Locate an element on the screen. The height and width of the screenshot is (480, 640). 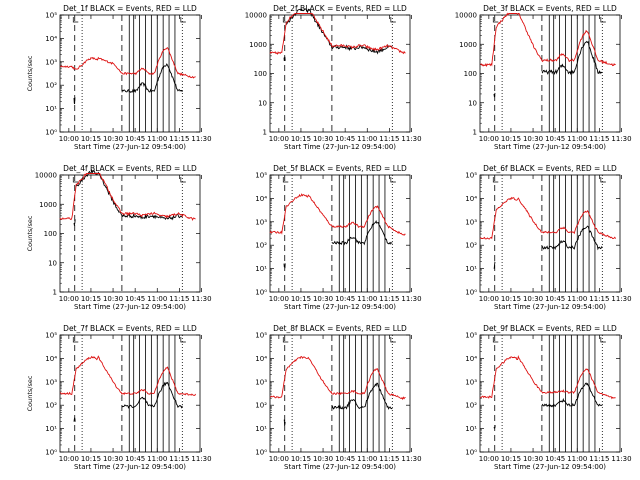
y-tick-label: 1000 is located at coordinates (48, 205).